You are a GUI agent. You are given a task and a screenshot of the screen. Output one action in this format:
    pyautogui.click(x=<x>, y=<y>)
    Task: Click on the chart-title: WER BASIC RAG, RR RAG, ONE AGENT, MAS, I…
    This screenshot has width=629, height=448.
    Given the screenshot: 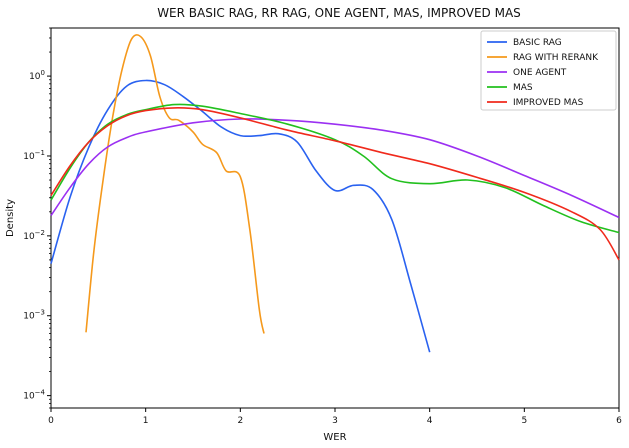 What is the action you would take?
    pyautogui.click(x=339, y=13)
    